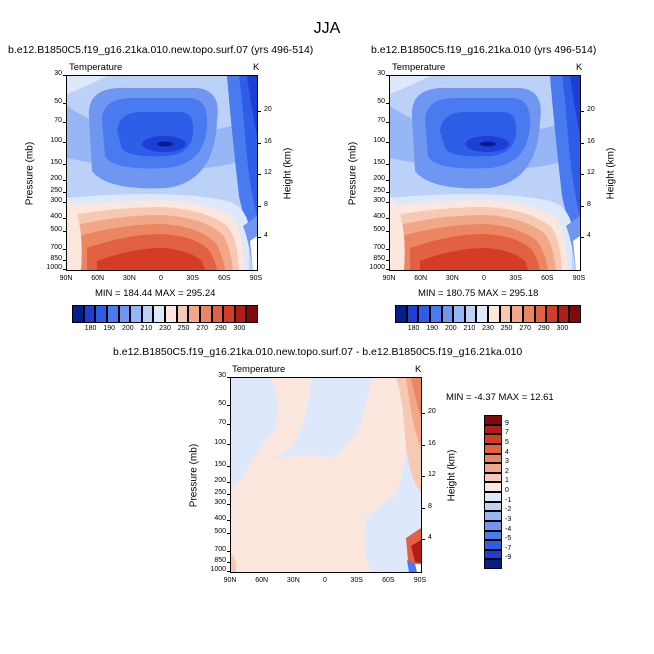 The height and width of the screenshot is (654, 654). What do you see at coordinates (220, 465) in the screenshot?
I see `y-tick-label: 150` at bounding box center [220, 465].